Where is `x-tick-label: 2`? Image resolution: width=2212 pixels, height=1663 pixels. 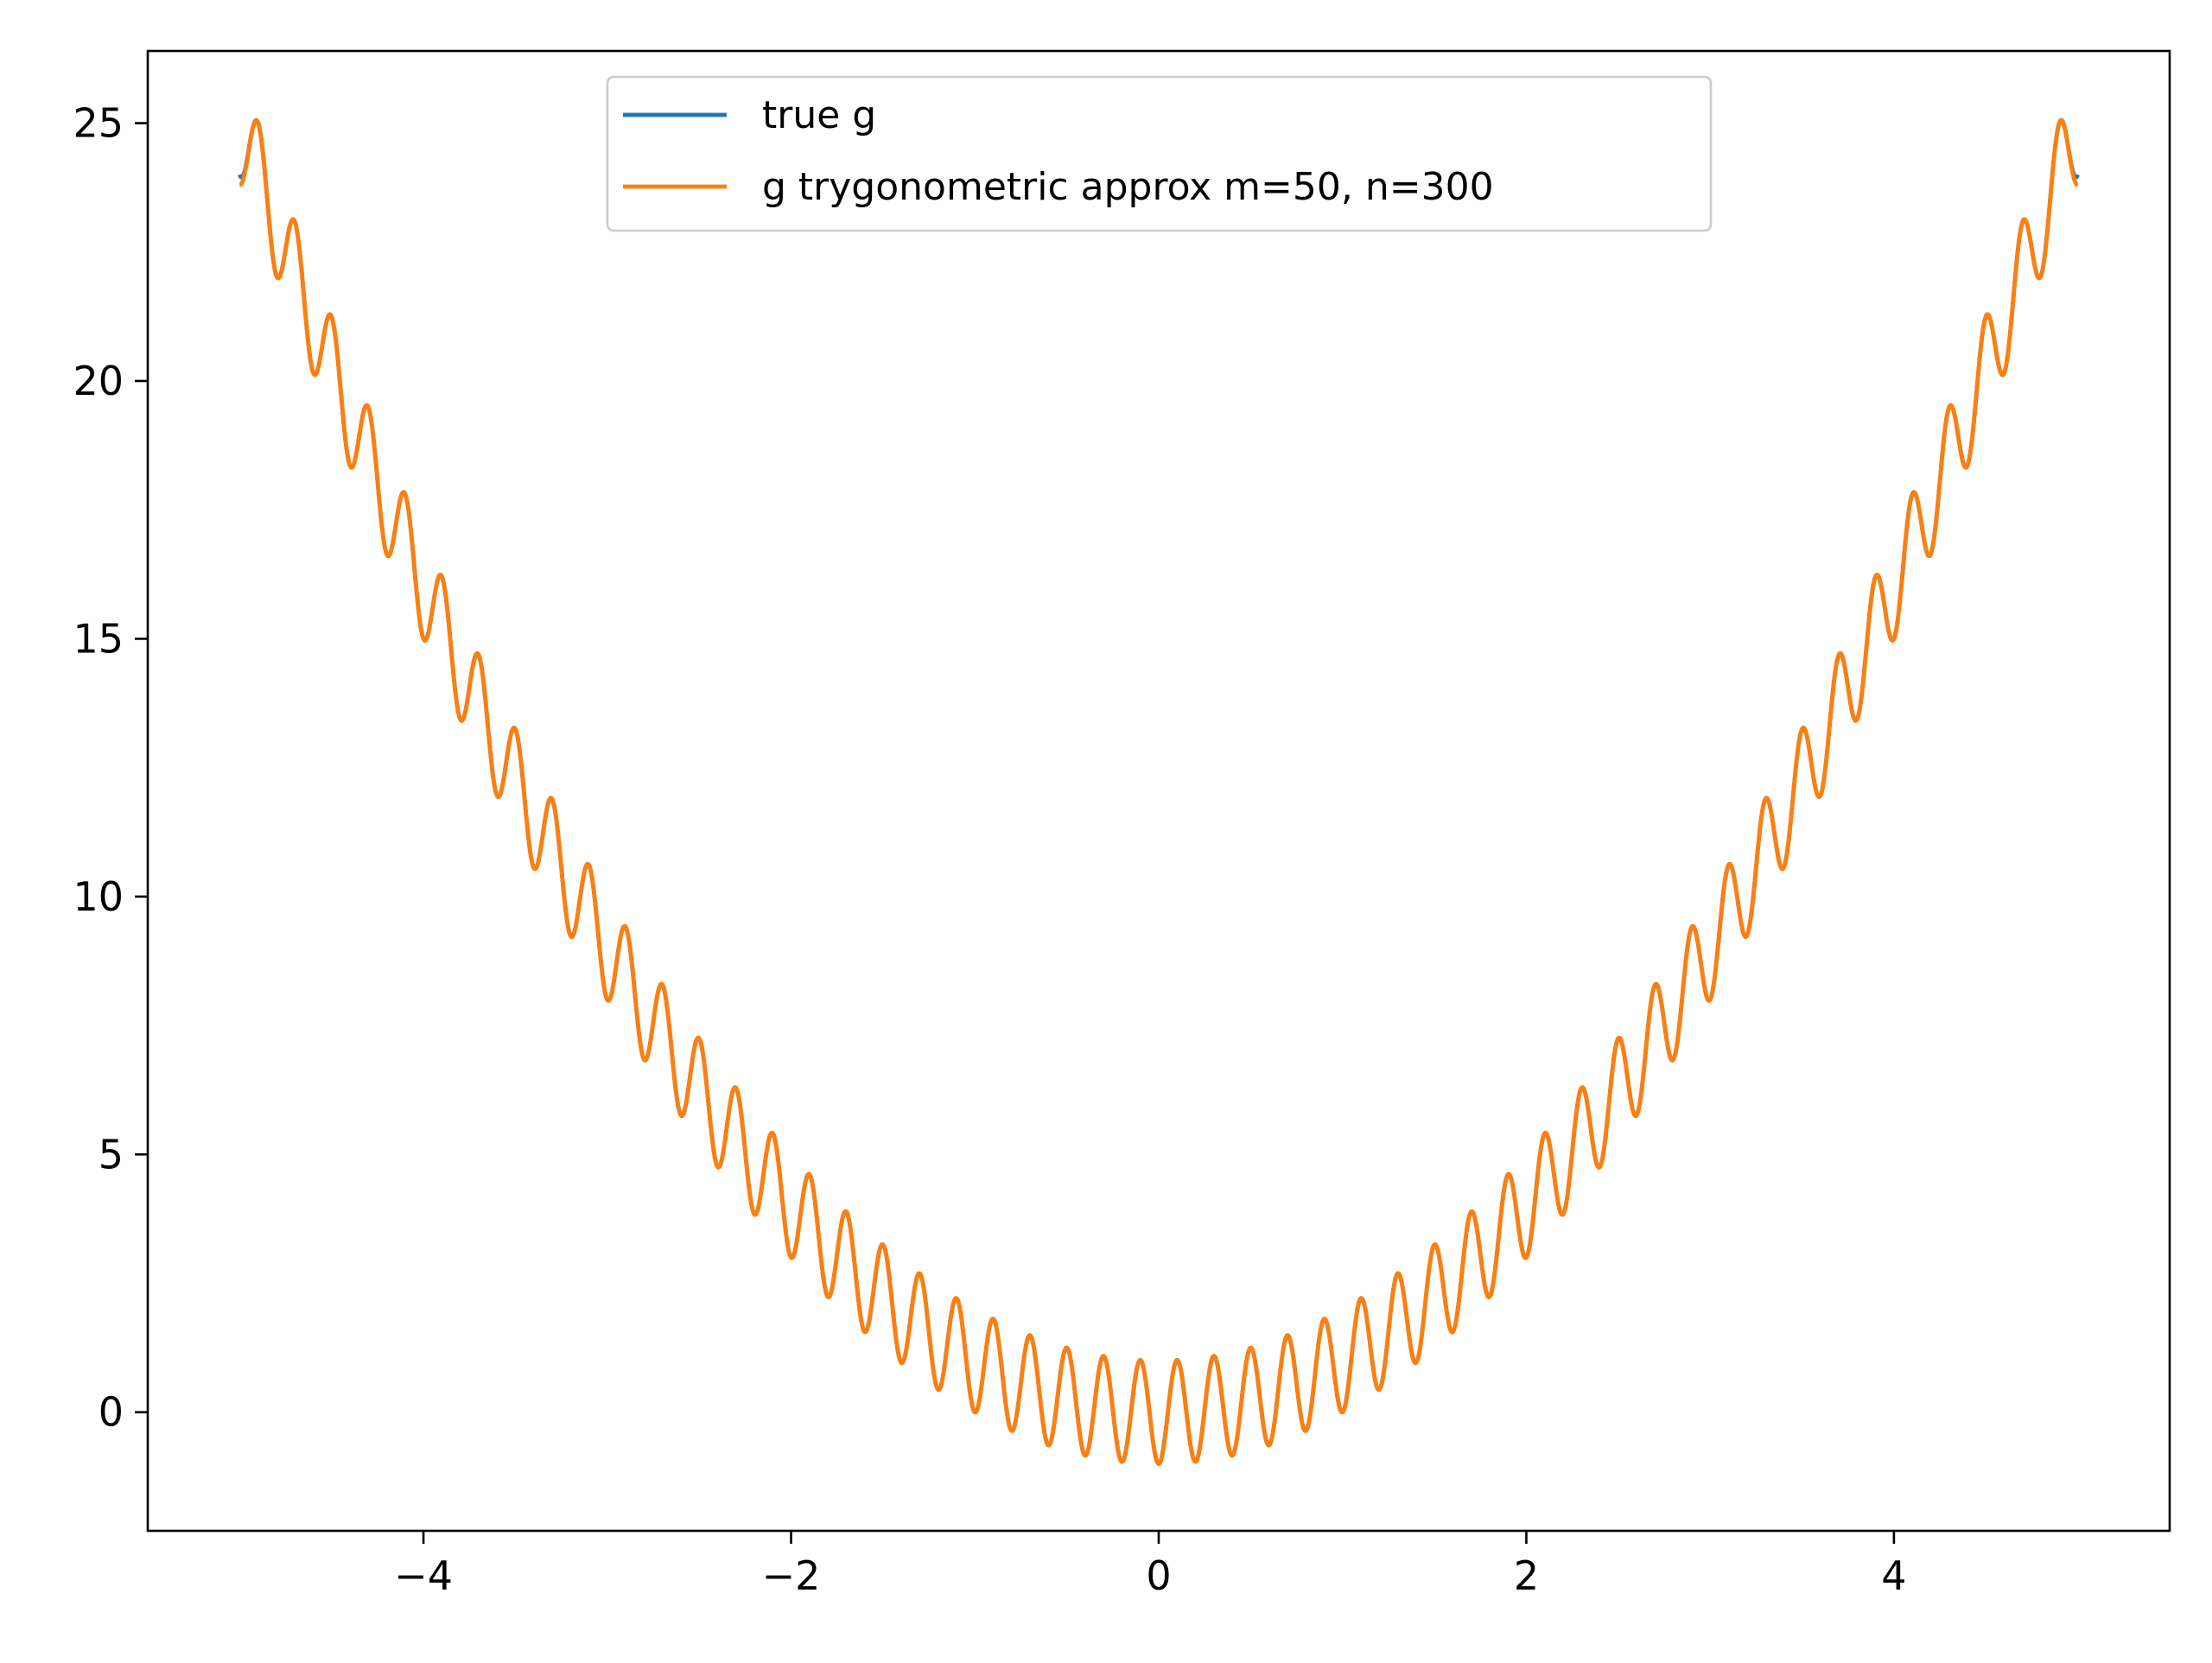 x-tick-label: 2 is located at coordinates (1526, 1576).